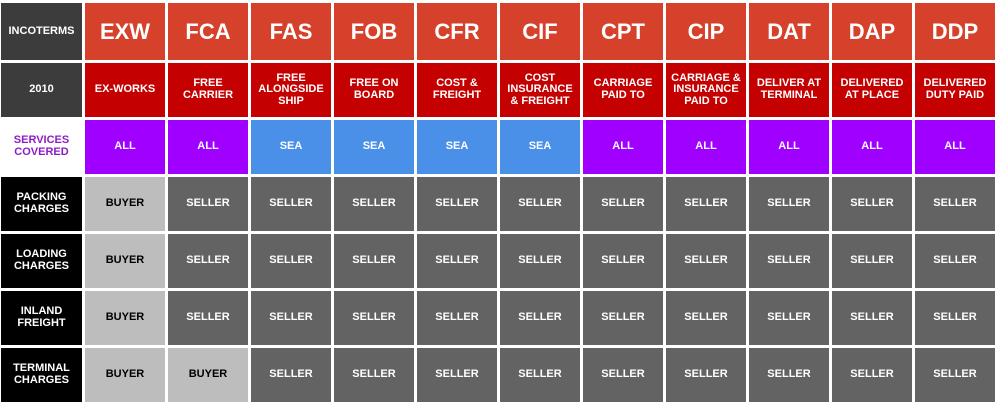 The image size is (1000, 404). What do you see at coordinates (41, 204) in the screenshot?
I see `row-label: PACKING CHARGES` at bounding box center [41, 204].